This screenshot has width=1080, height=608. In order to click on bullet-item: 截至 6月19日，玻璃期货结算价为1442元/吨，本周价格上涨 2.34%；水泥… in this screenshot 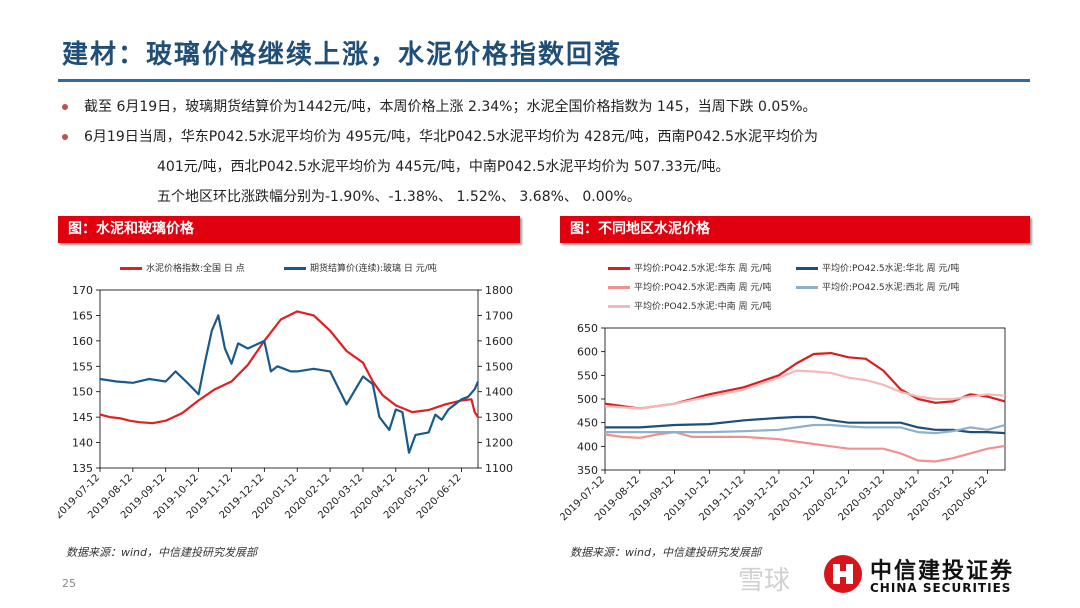, I will do `click(557, 107)`.